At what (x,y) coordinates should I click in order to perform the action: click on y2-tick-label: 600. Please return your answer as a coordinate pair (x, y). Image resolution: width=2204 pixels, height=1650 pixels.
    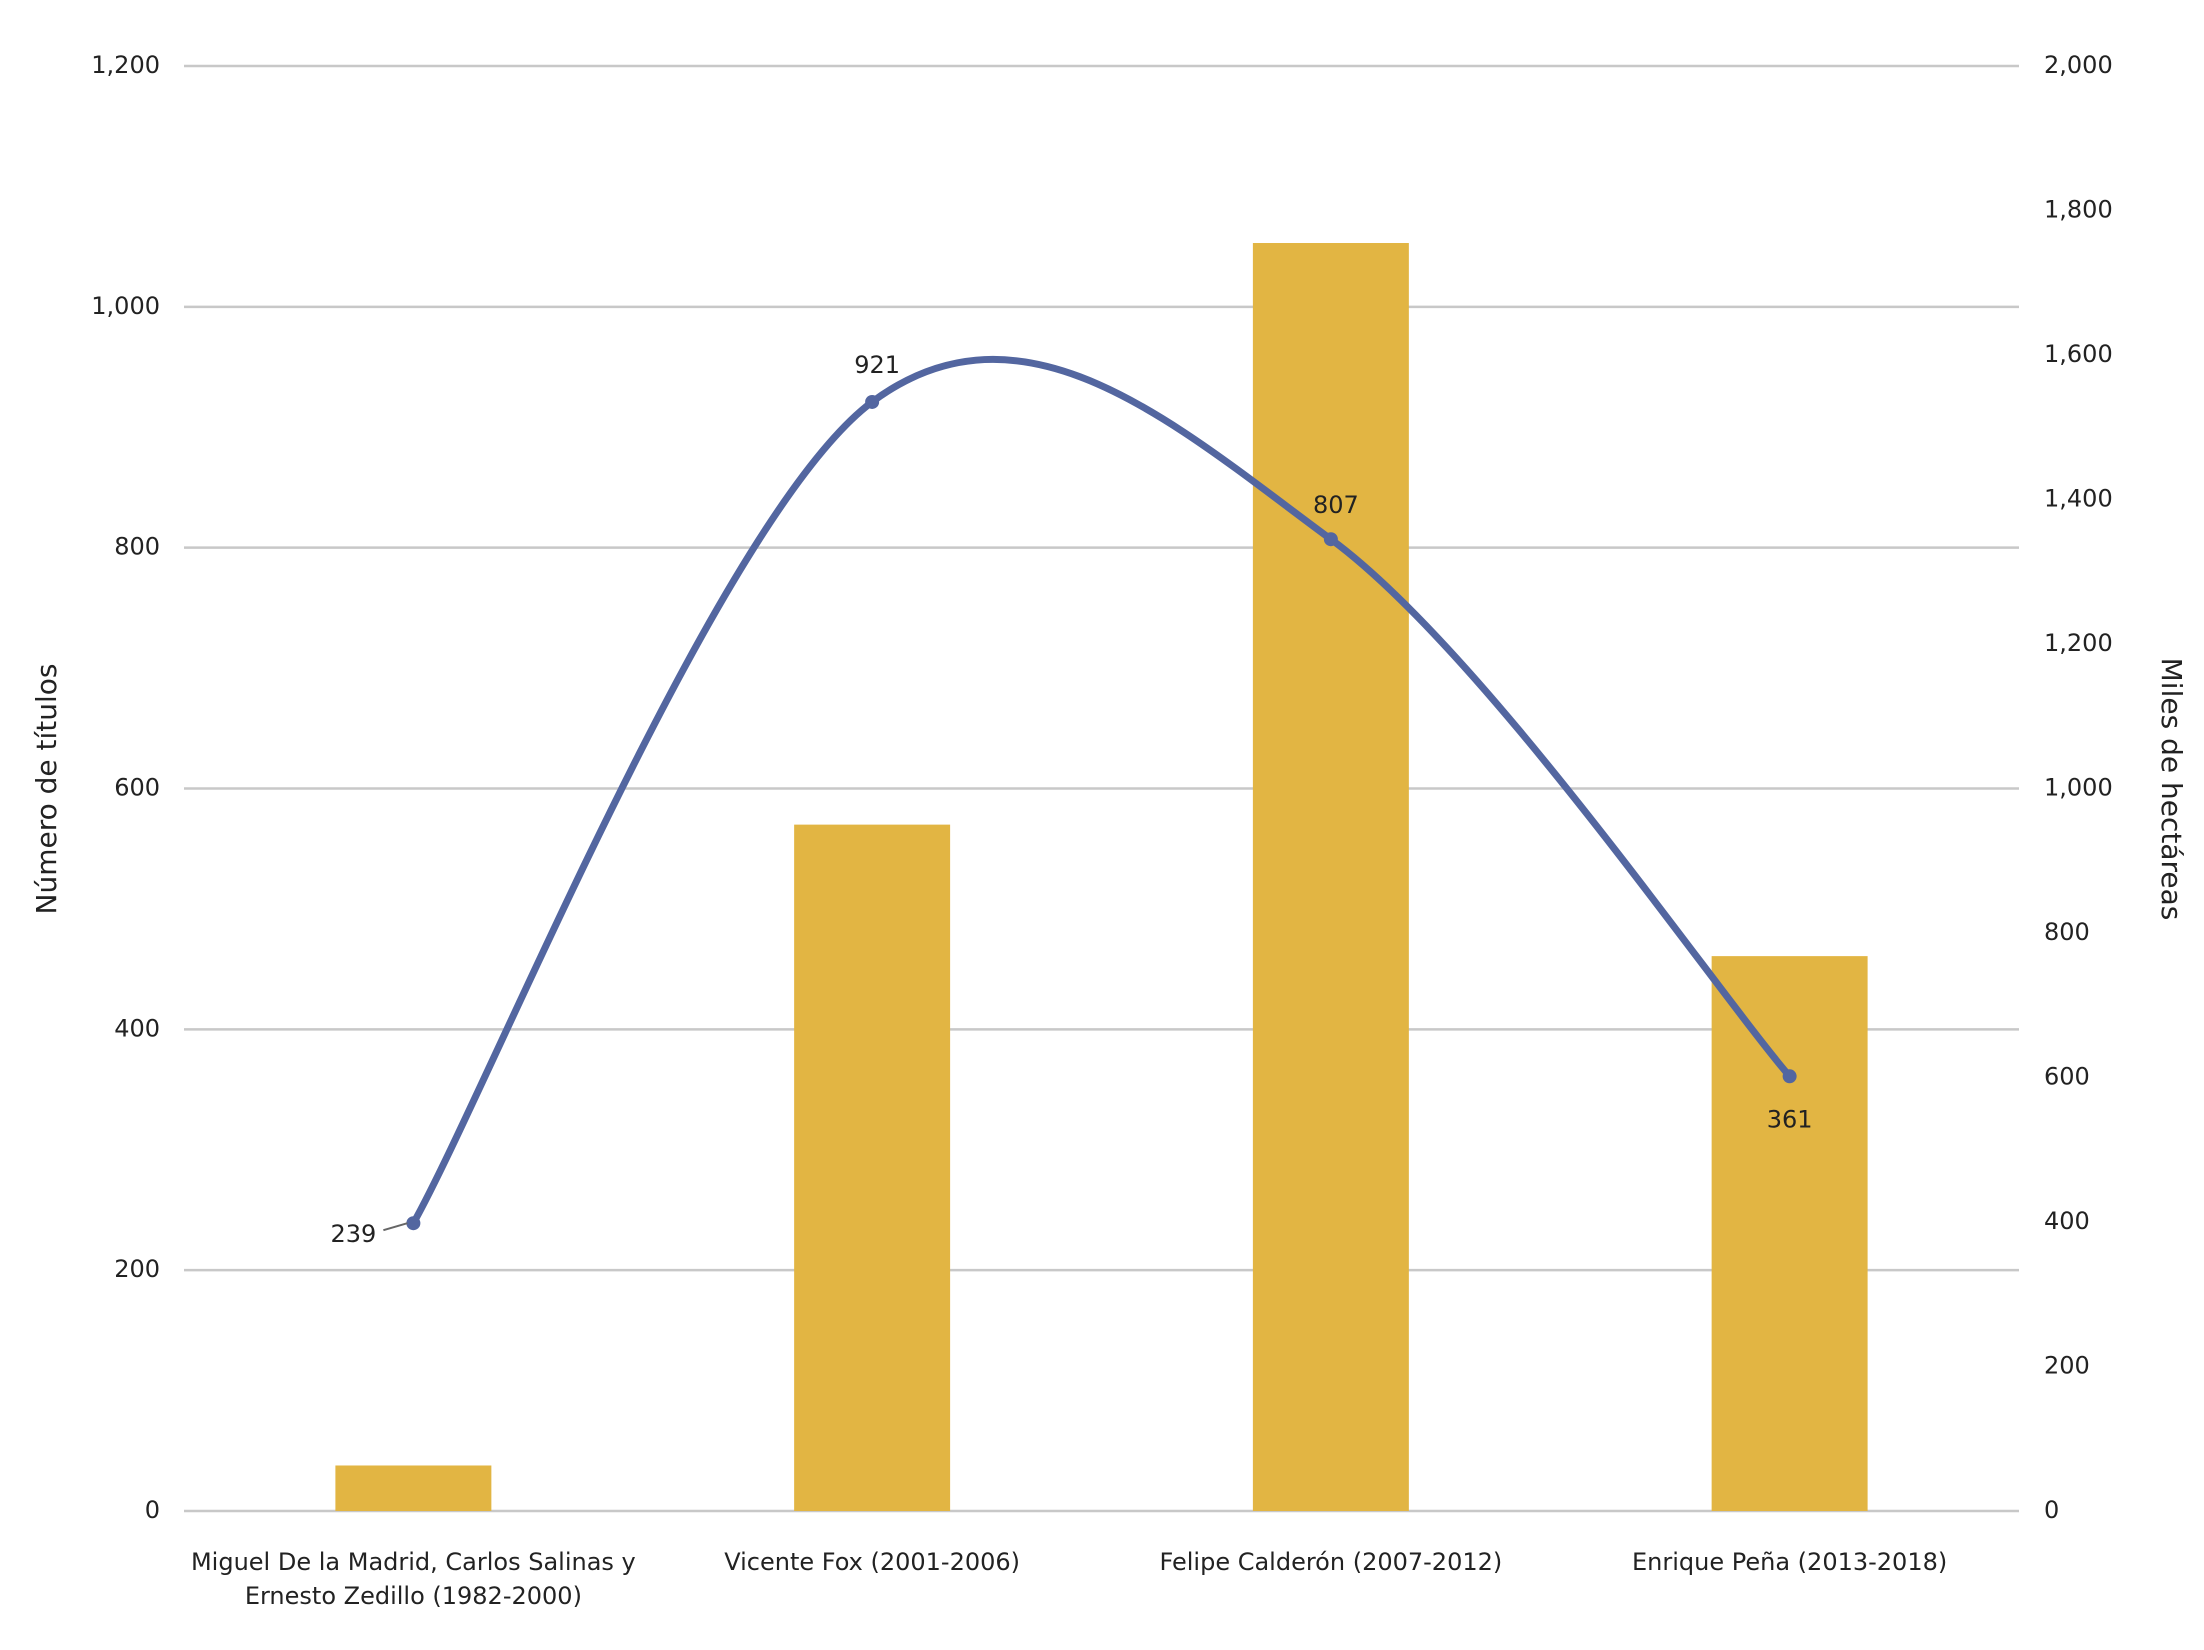
    Looking at the image, I should click on (2067, 1077).